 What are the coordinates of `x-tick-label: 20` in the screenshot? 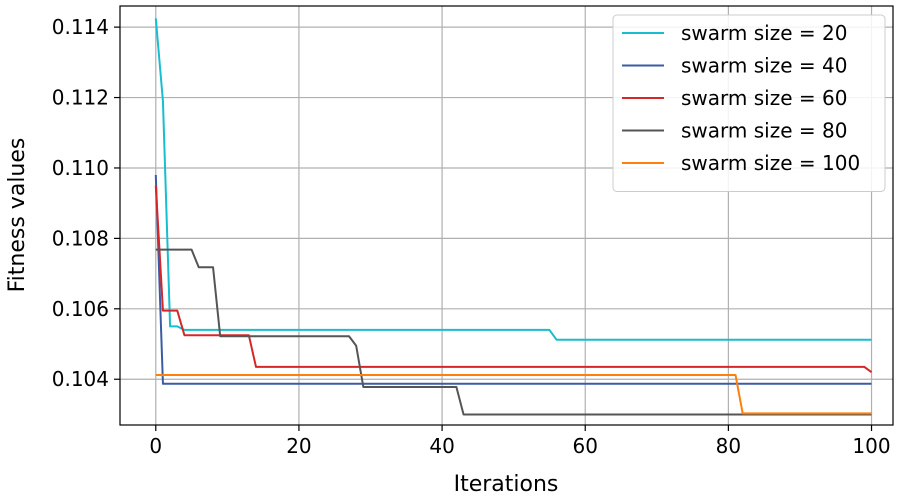 It's located at (298, 446).